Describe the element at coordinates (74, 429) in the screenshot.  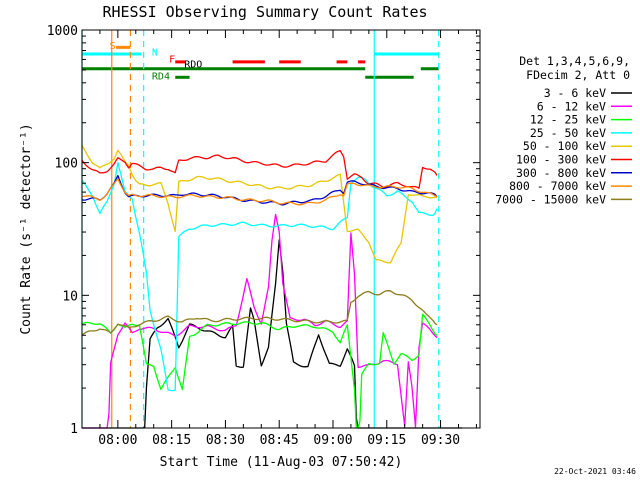
I see `y-tick-label: 1` at that location.